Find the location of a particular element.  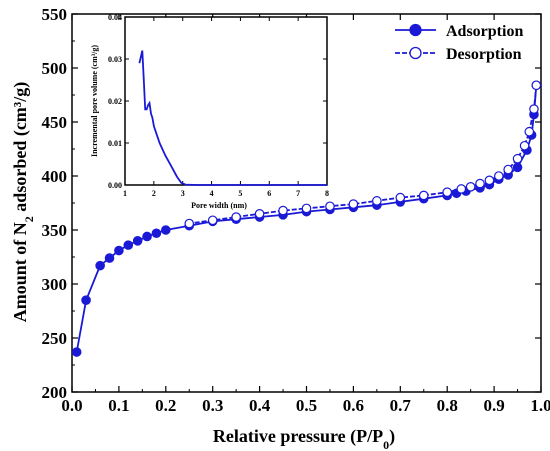

inset-y-tick-label: 0.01 is located at coordinates (115, 143).